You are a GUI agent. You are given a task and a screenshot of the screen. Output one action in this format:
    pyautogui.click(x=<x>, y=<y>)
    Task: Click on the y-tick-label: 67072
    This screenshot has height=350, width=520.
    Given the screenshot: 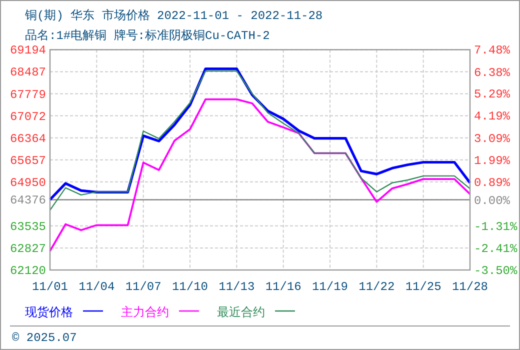 What is the action you would take?
    pyautogui.click(x=28, y=117)
    